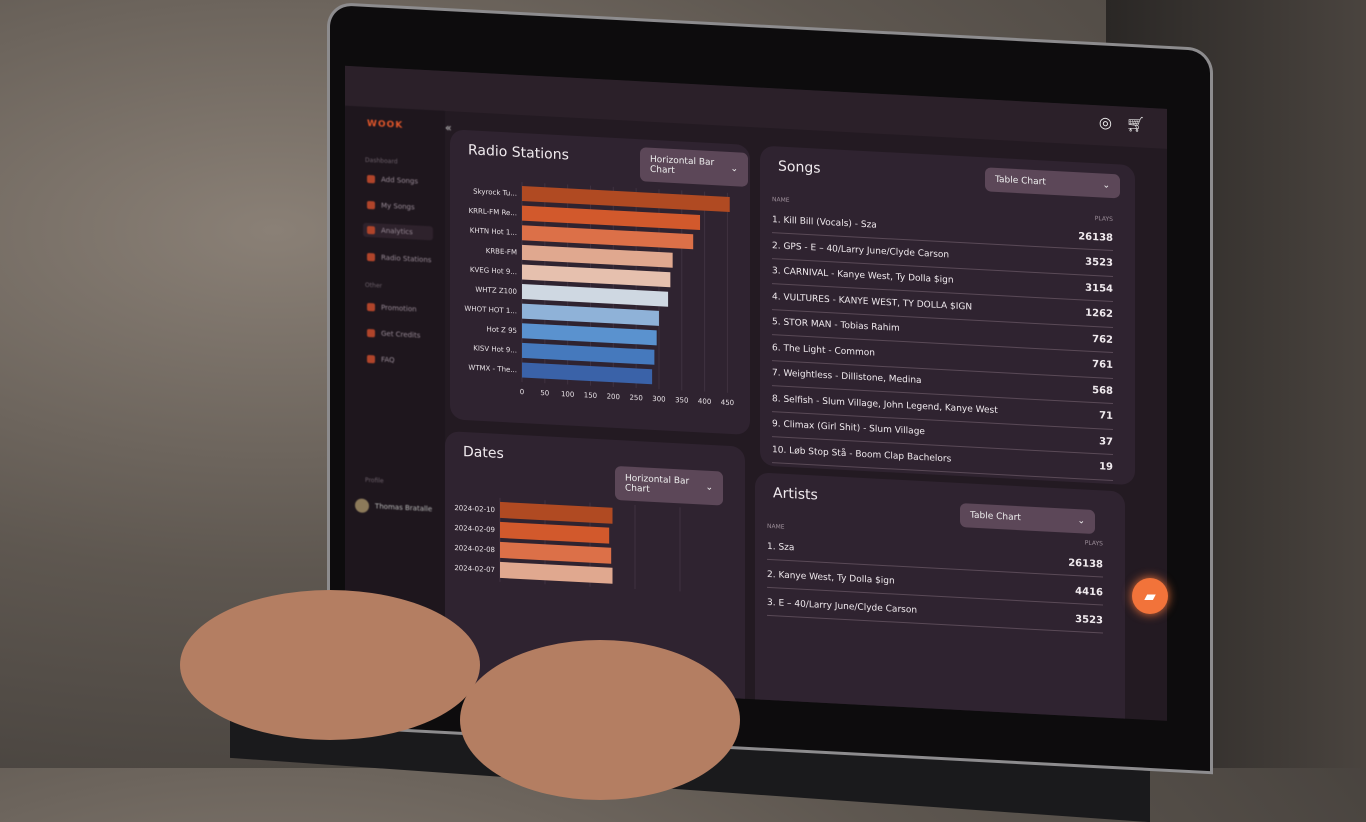  What do you see at coordinates (1106, 416) in the screenshot?
I see `row-plays: 71` at bounding box center [1106, 416].